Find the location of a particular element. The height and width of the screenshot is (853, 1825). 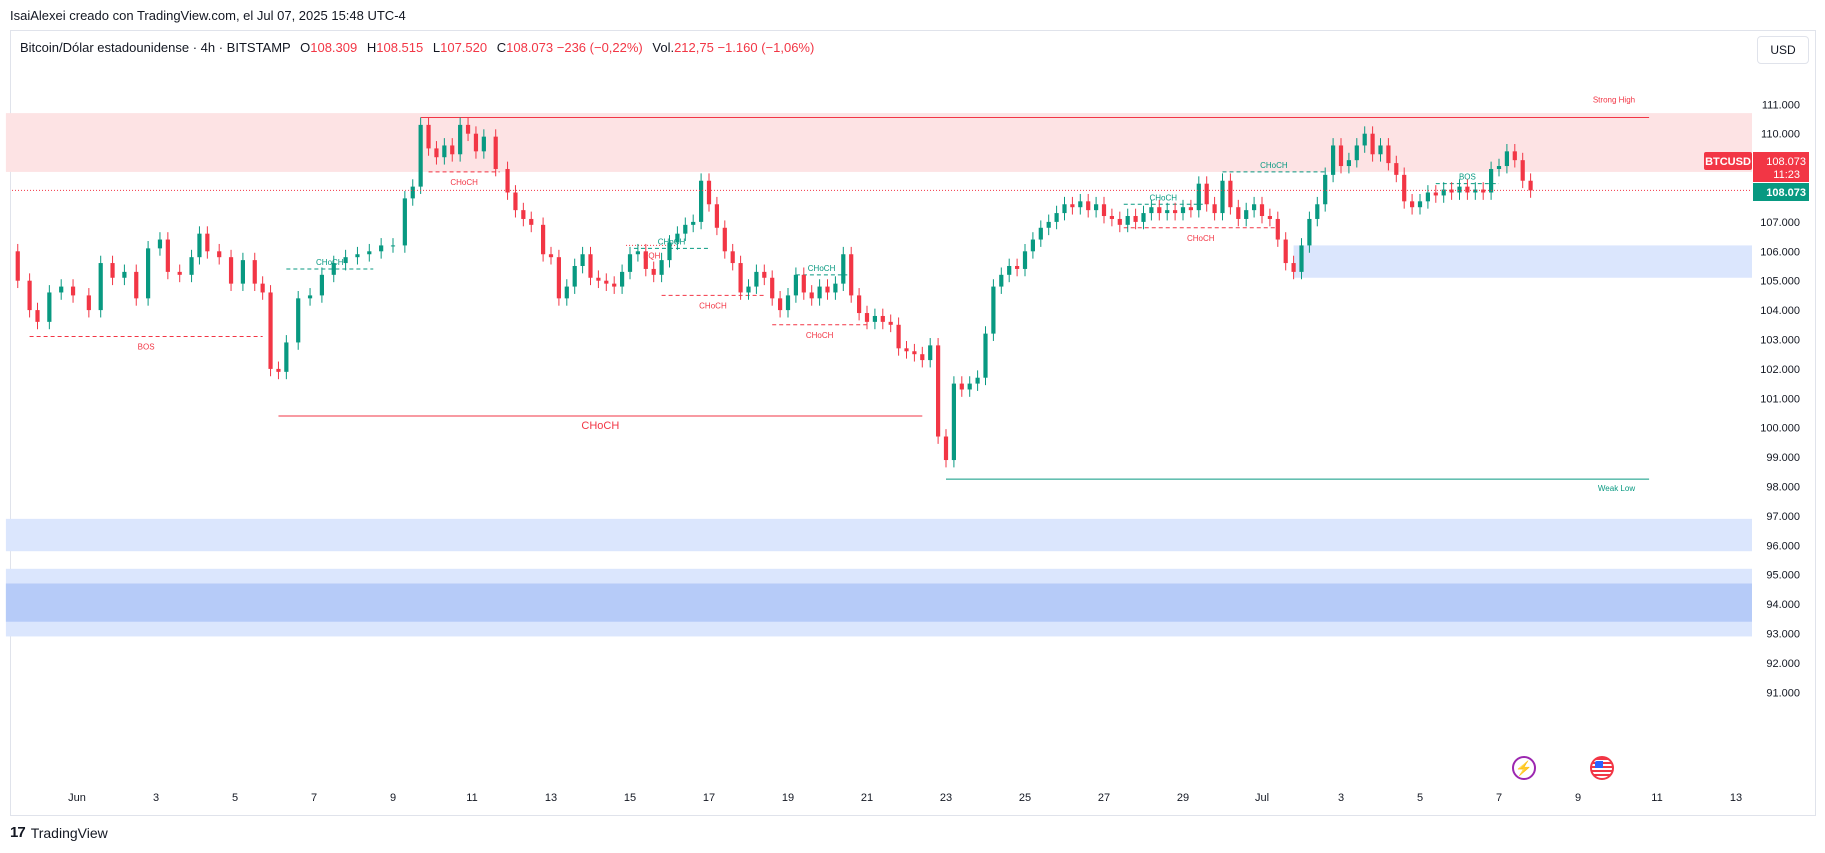

high-value: 108.515 is located at coordinates (400, 47).